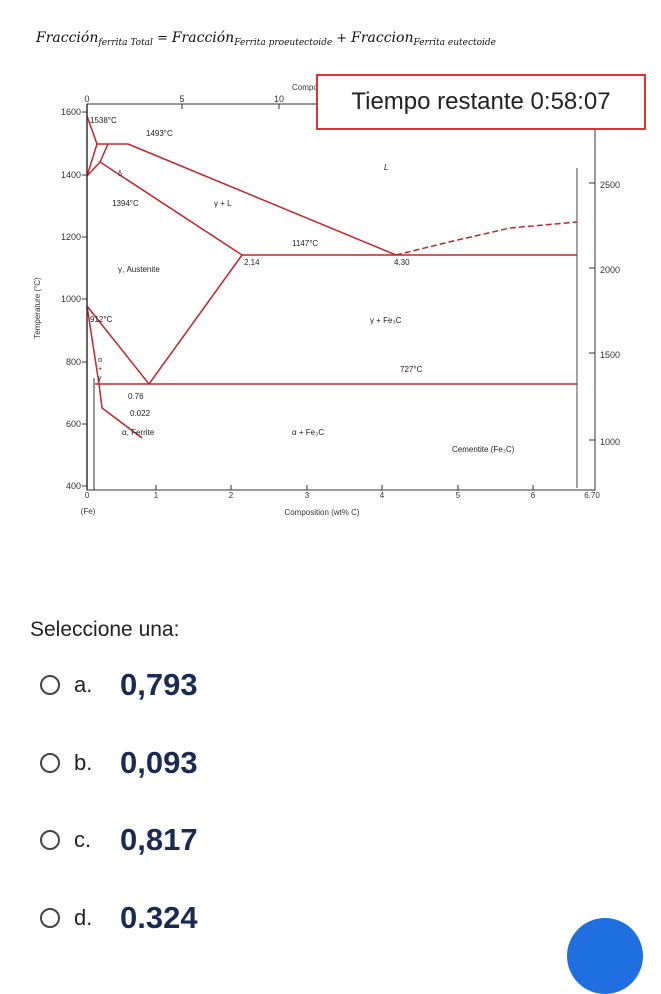  I want to click on label-912: 912°C, so click(101, 319).